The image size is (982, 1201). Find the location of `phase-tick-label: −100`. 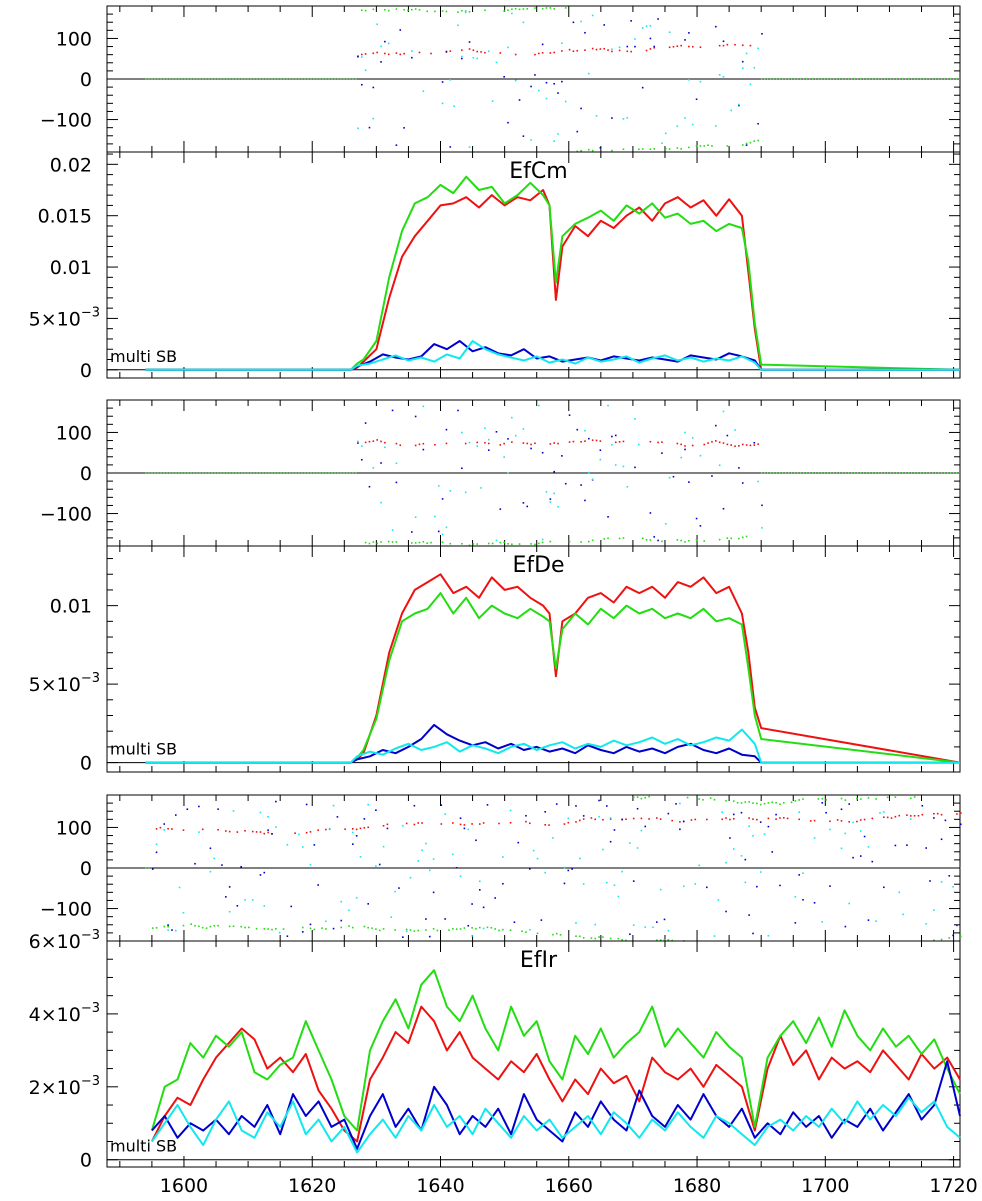

phase-tick-label: −100 is located at coordinates (66, 121).